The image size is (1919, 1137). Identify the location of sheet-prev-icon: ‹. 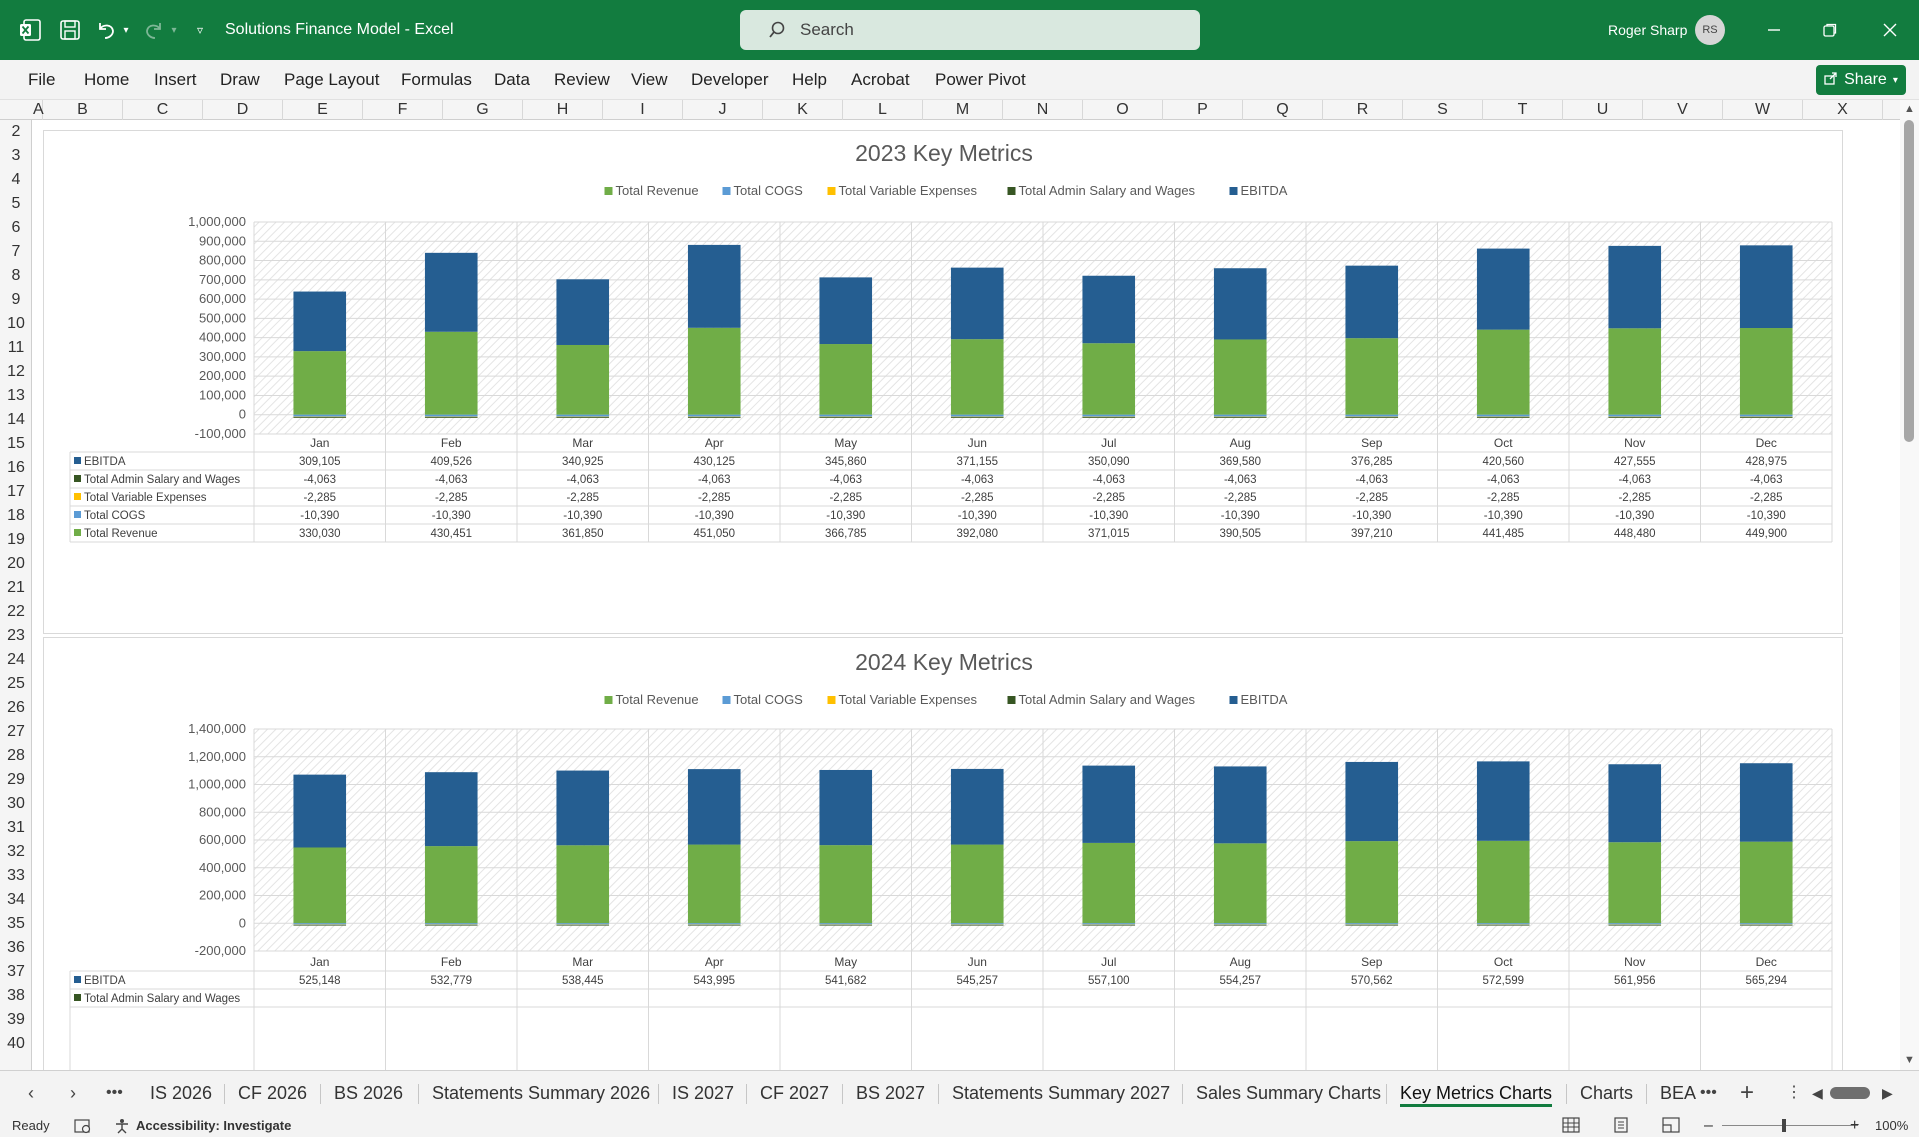
(31, 1093).